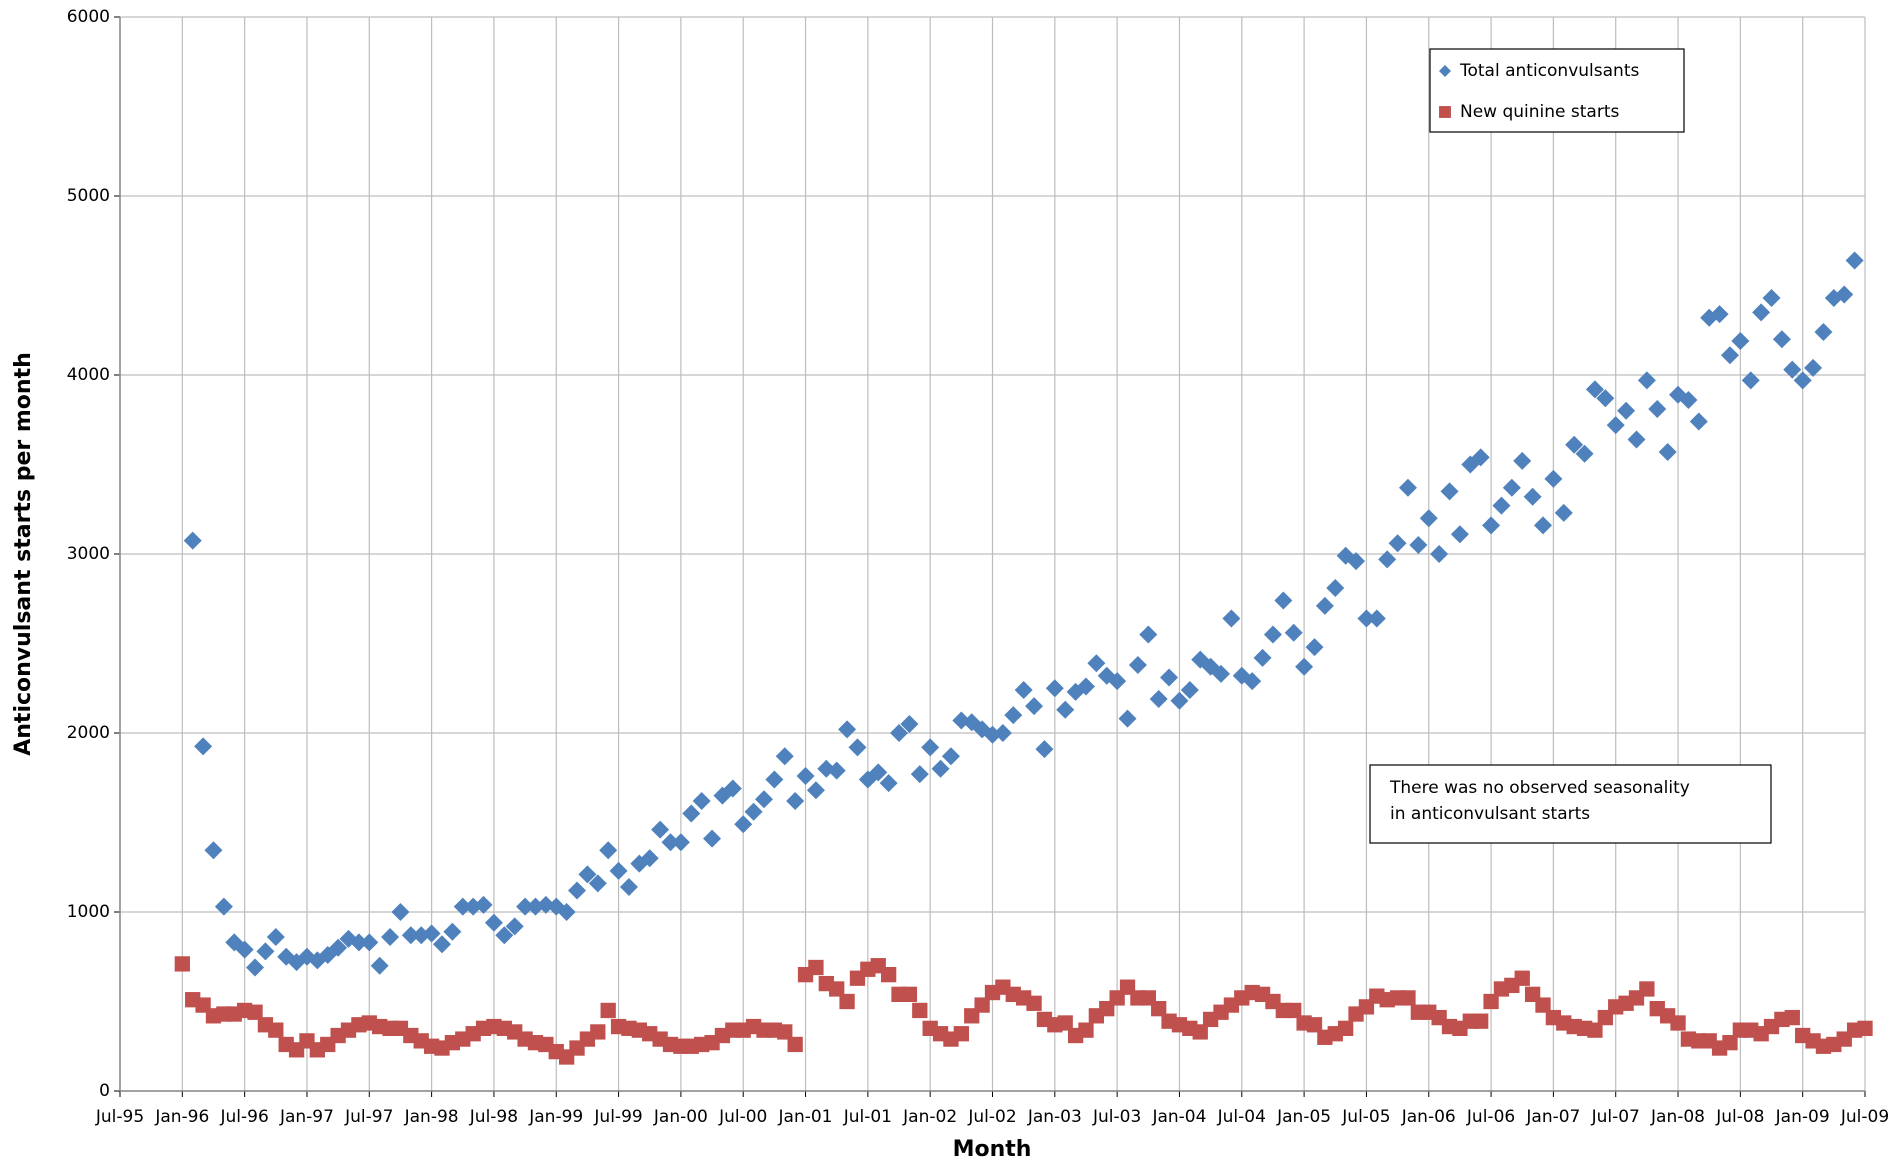 This screenshot has width=1902, height=1159. What do you see at coordinates (1557, 90) in the screenshot?
I see `legend-box` at bounding box center [1557, 90].